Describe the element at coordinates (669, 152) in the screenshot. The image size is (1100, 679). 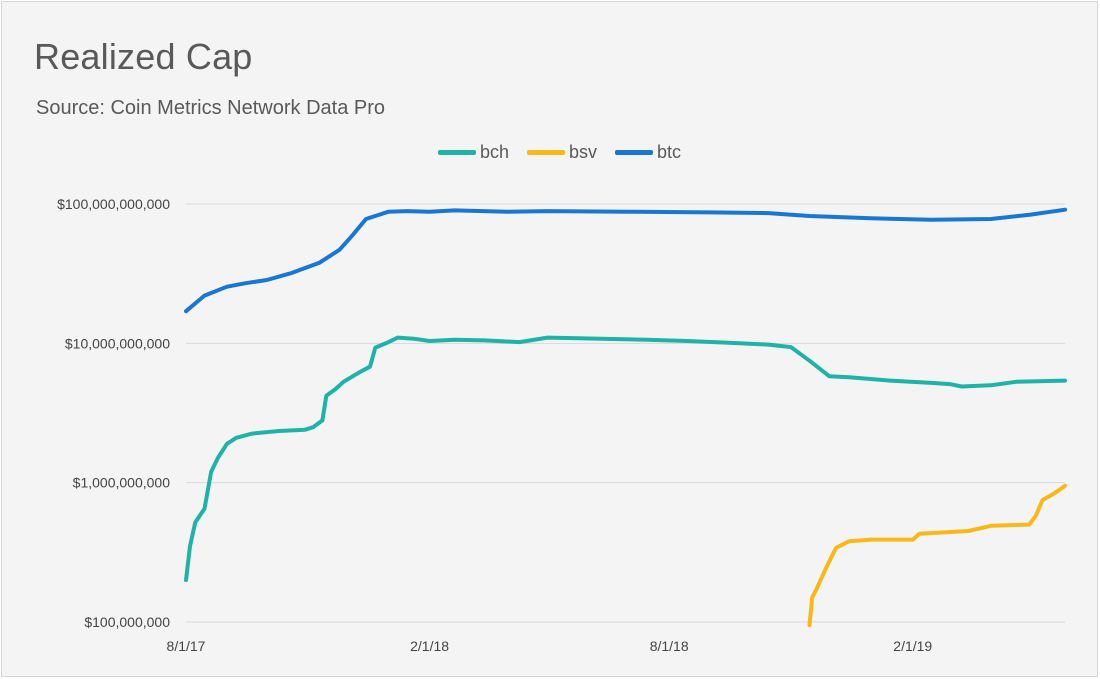
I see `legend-label-btc: btc` at that location.